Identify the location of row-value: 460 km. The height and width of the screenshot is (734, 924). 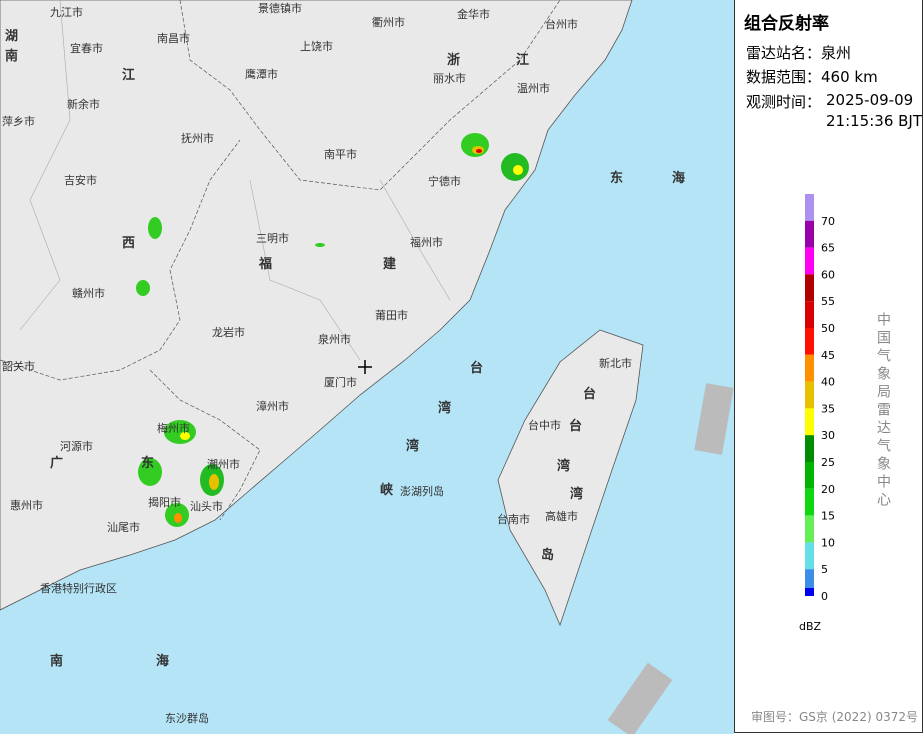
(849, 77).